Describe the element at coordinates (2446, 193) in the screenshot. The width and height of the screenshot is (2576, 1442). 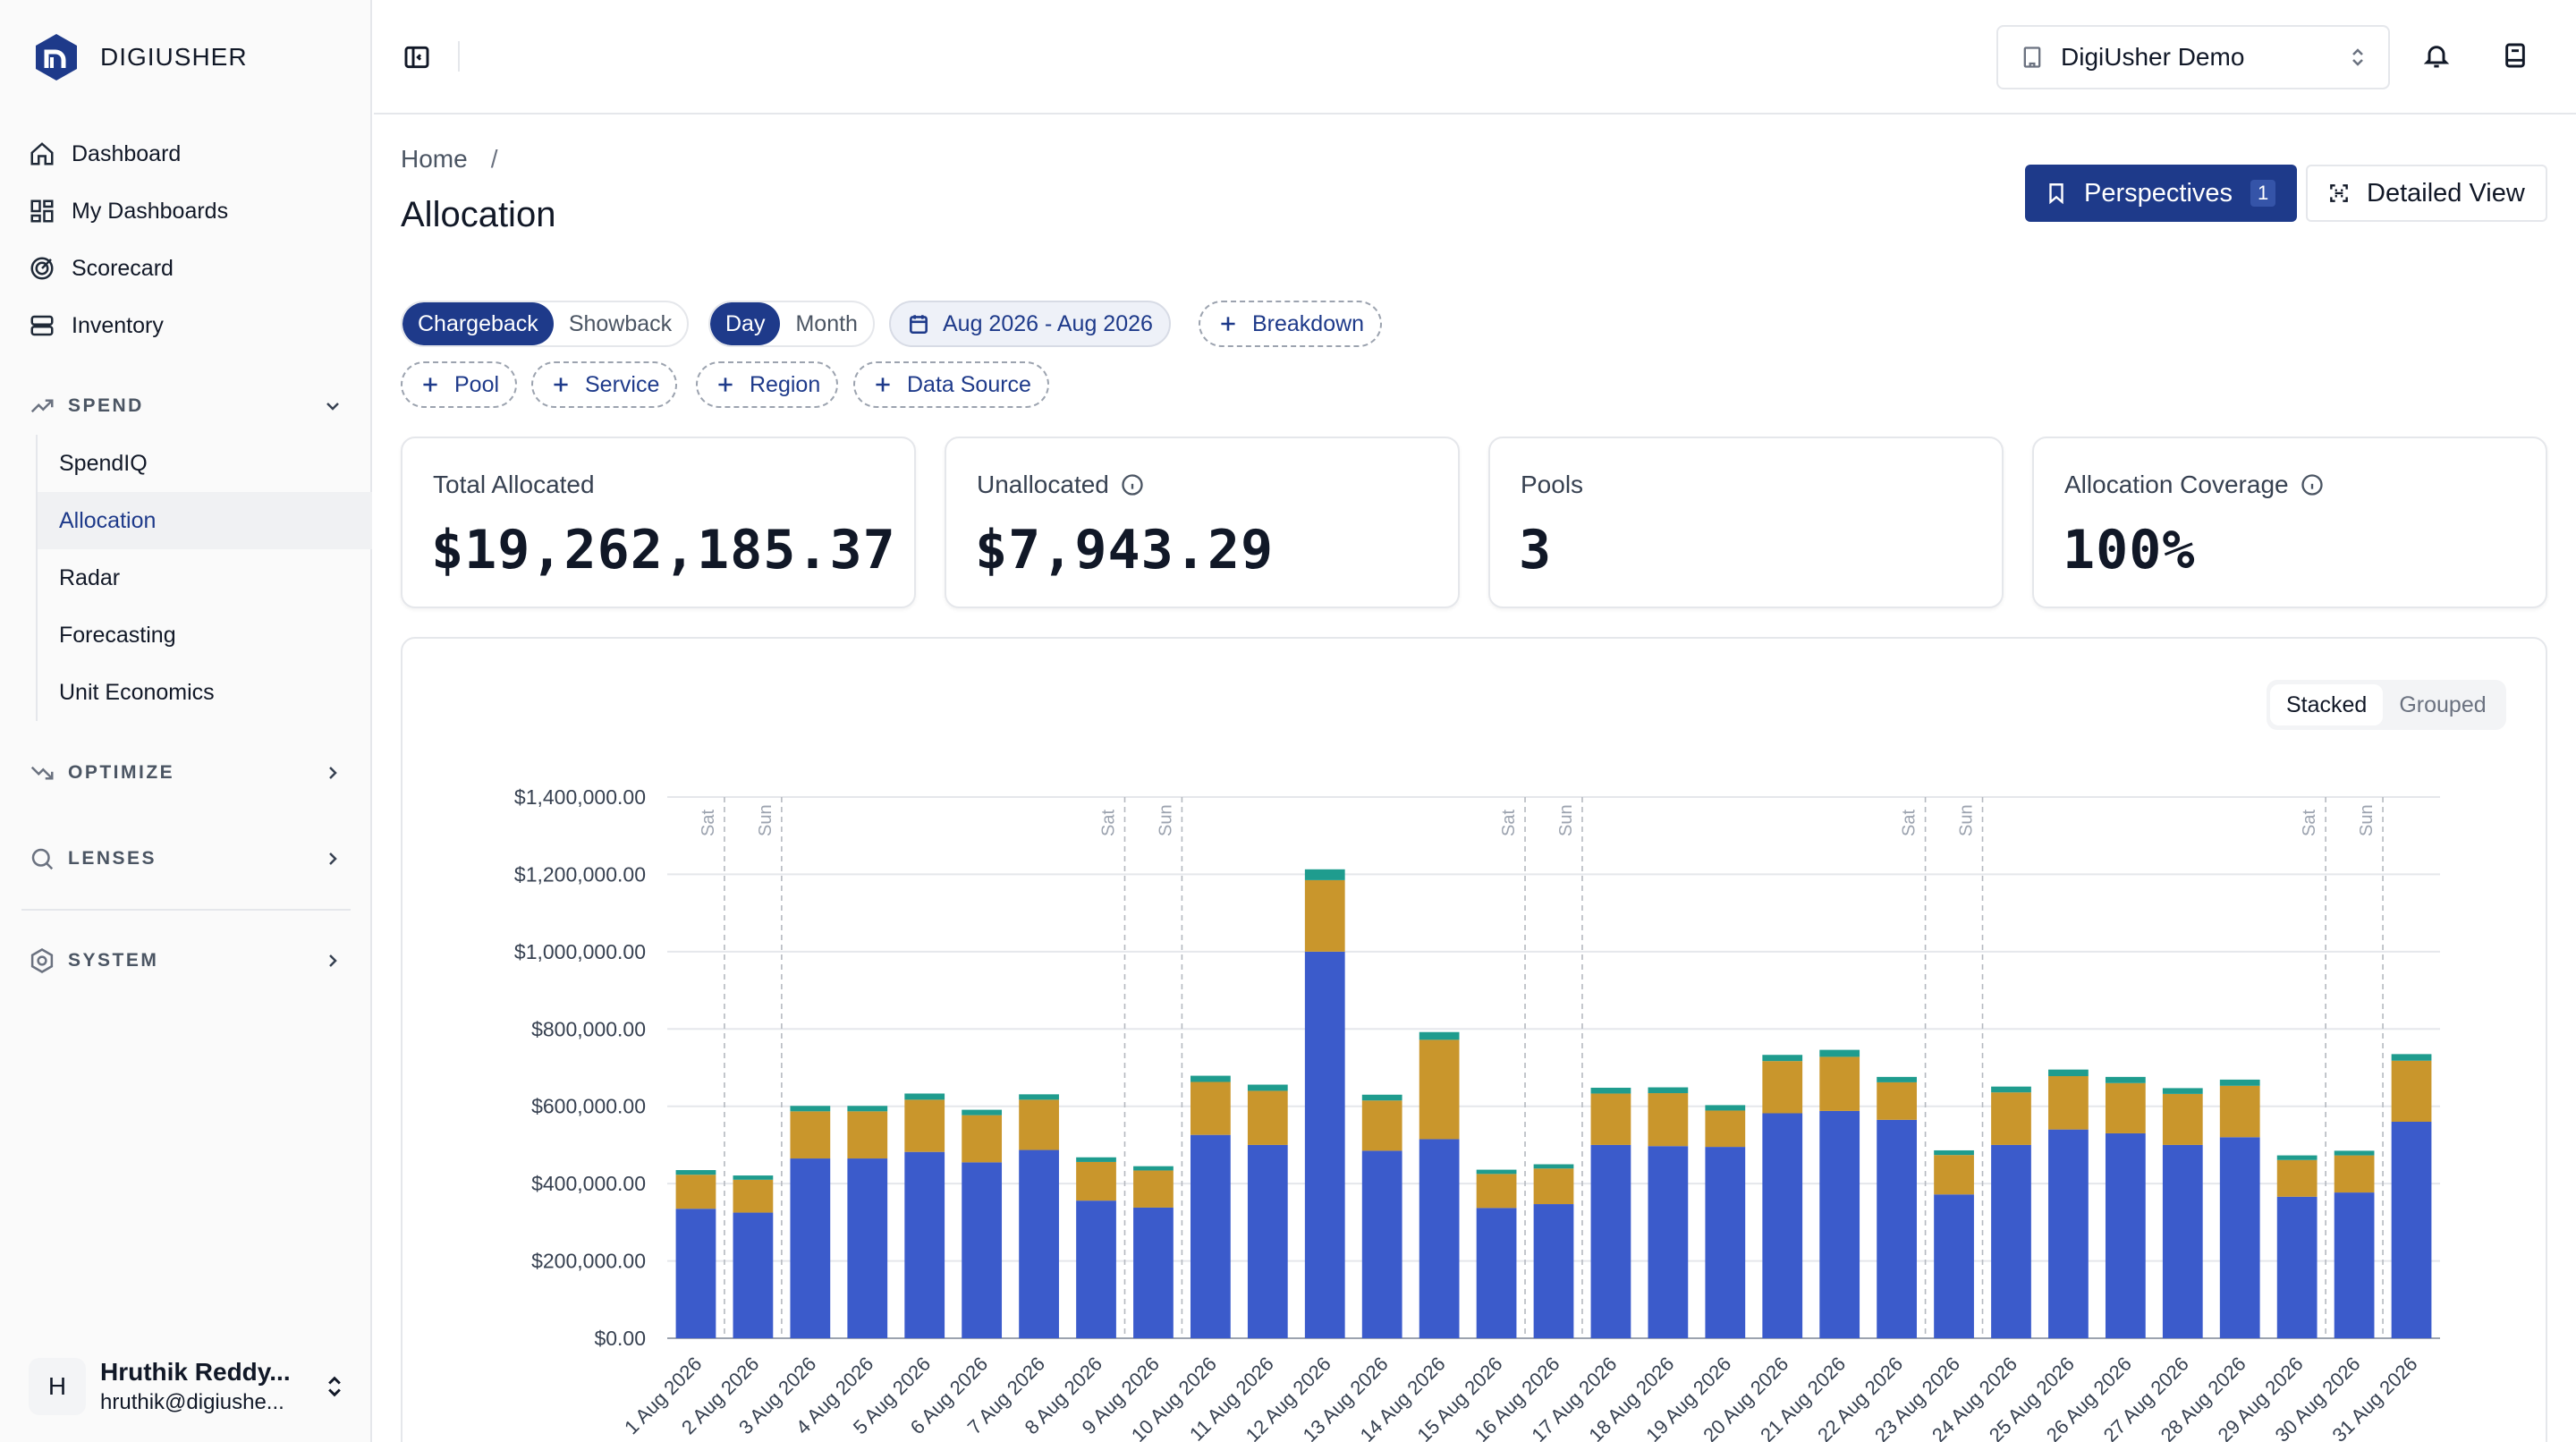
I see `detailed-view-label: Detailed View` at that location.